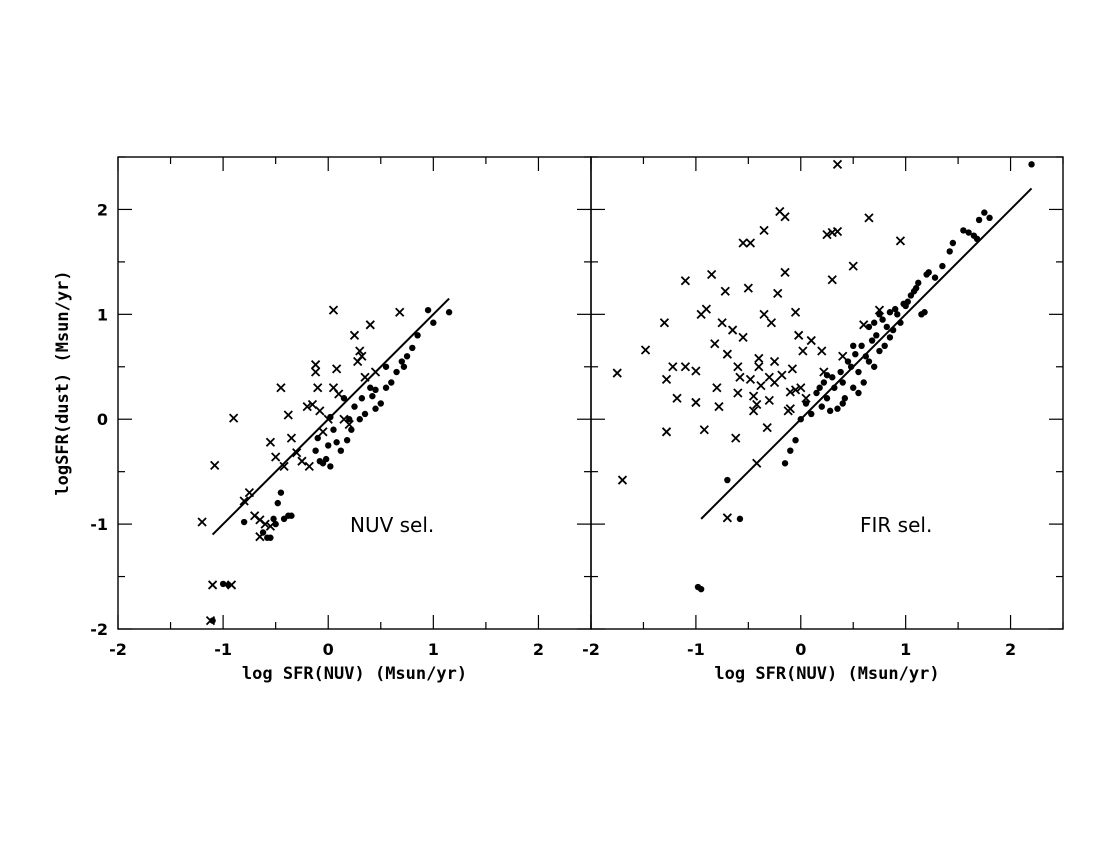 This screenshot has height=850, width=1100. What do you see at coordinates (325, 465) in the screenshot?
I see `left-data-points` at bounding box center [325, 465].